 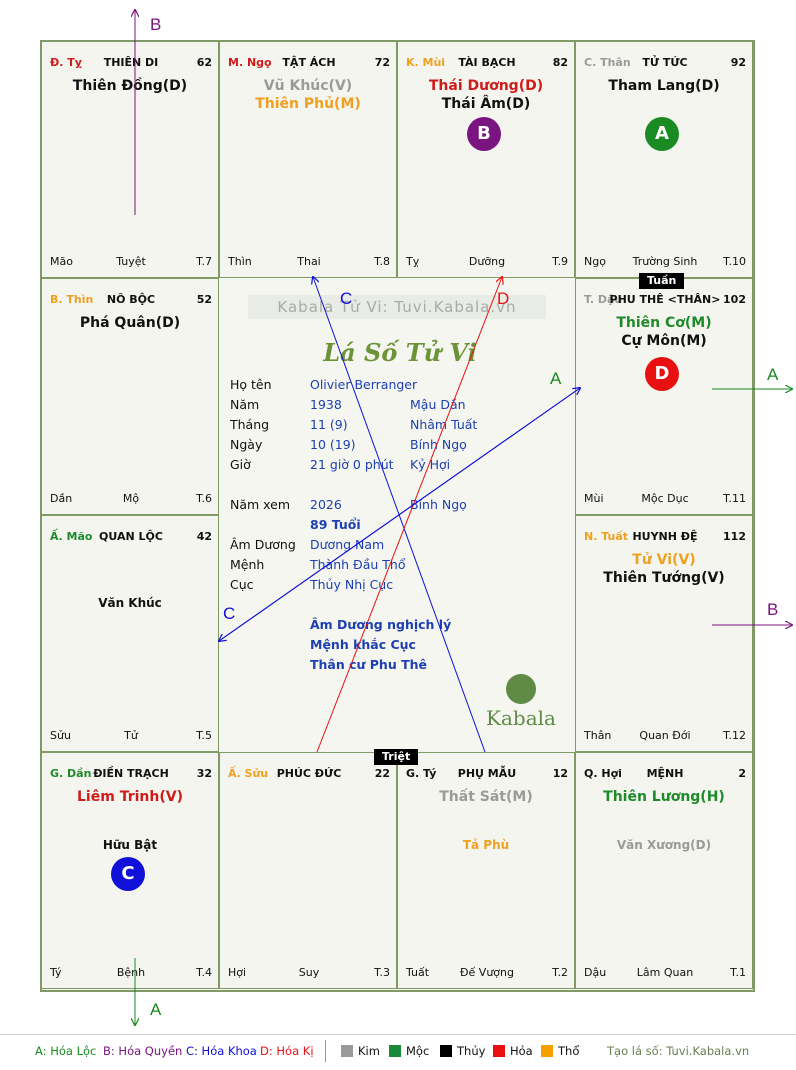 I want to click on label-a-right: A, so click(x=773, y=374).